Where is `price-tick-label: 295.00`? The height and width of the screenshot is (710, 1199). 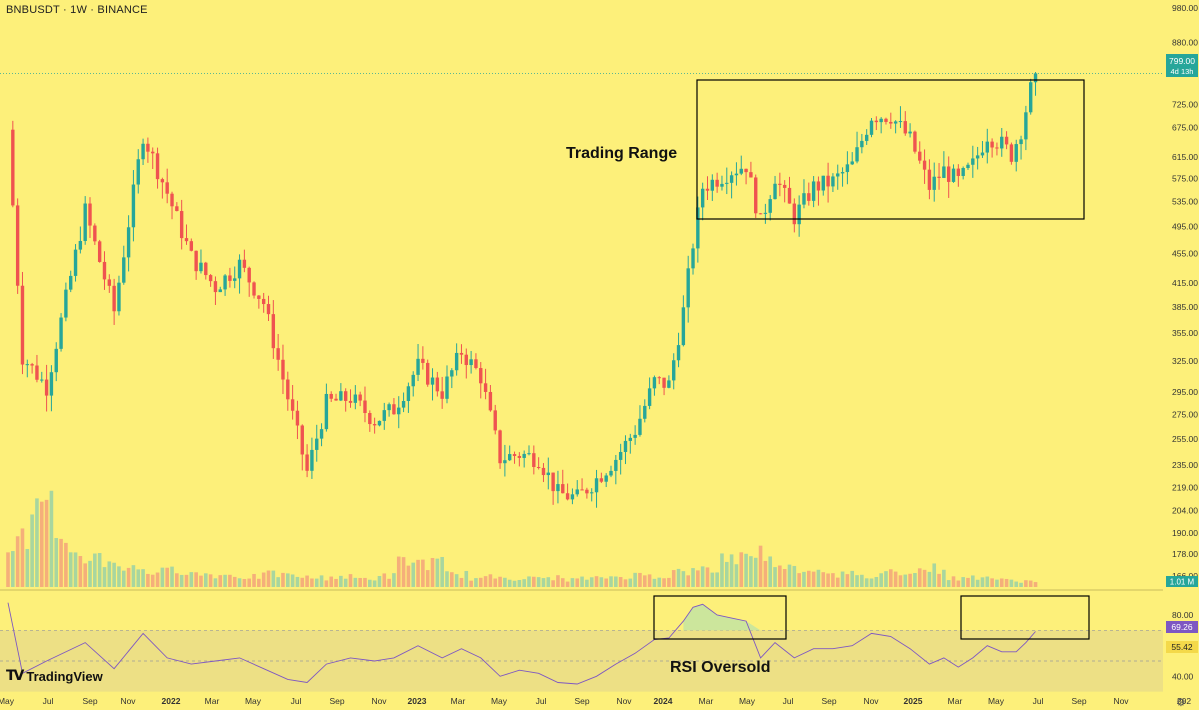 price-tick-label: 295.00 is located at coordinates (1185, 392).